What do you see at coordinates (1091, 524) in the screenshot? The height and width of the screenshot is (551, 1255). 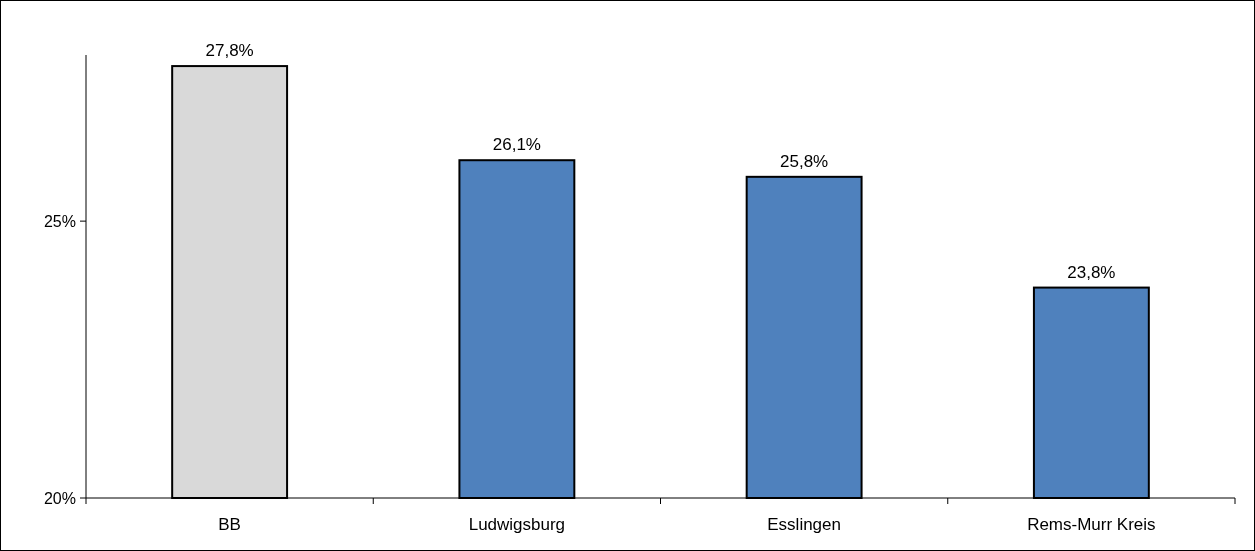 I see `x-tick-label: Rems-Murr Kreis` at bounding box center [1091, 524].